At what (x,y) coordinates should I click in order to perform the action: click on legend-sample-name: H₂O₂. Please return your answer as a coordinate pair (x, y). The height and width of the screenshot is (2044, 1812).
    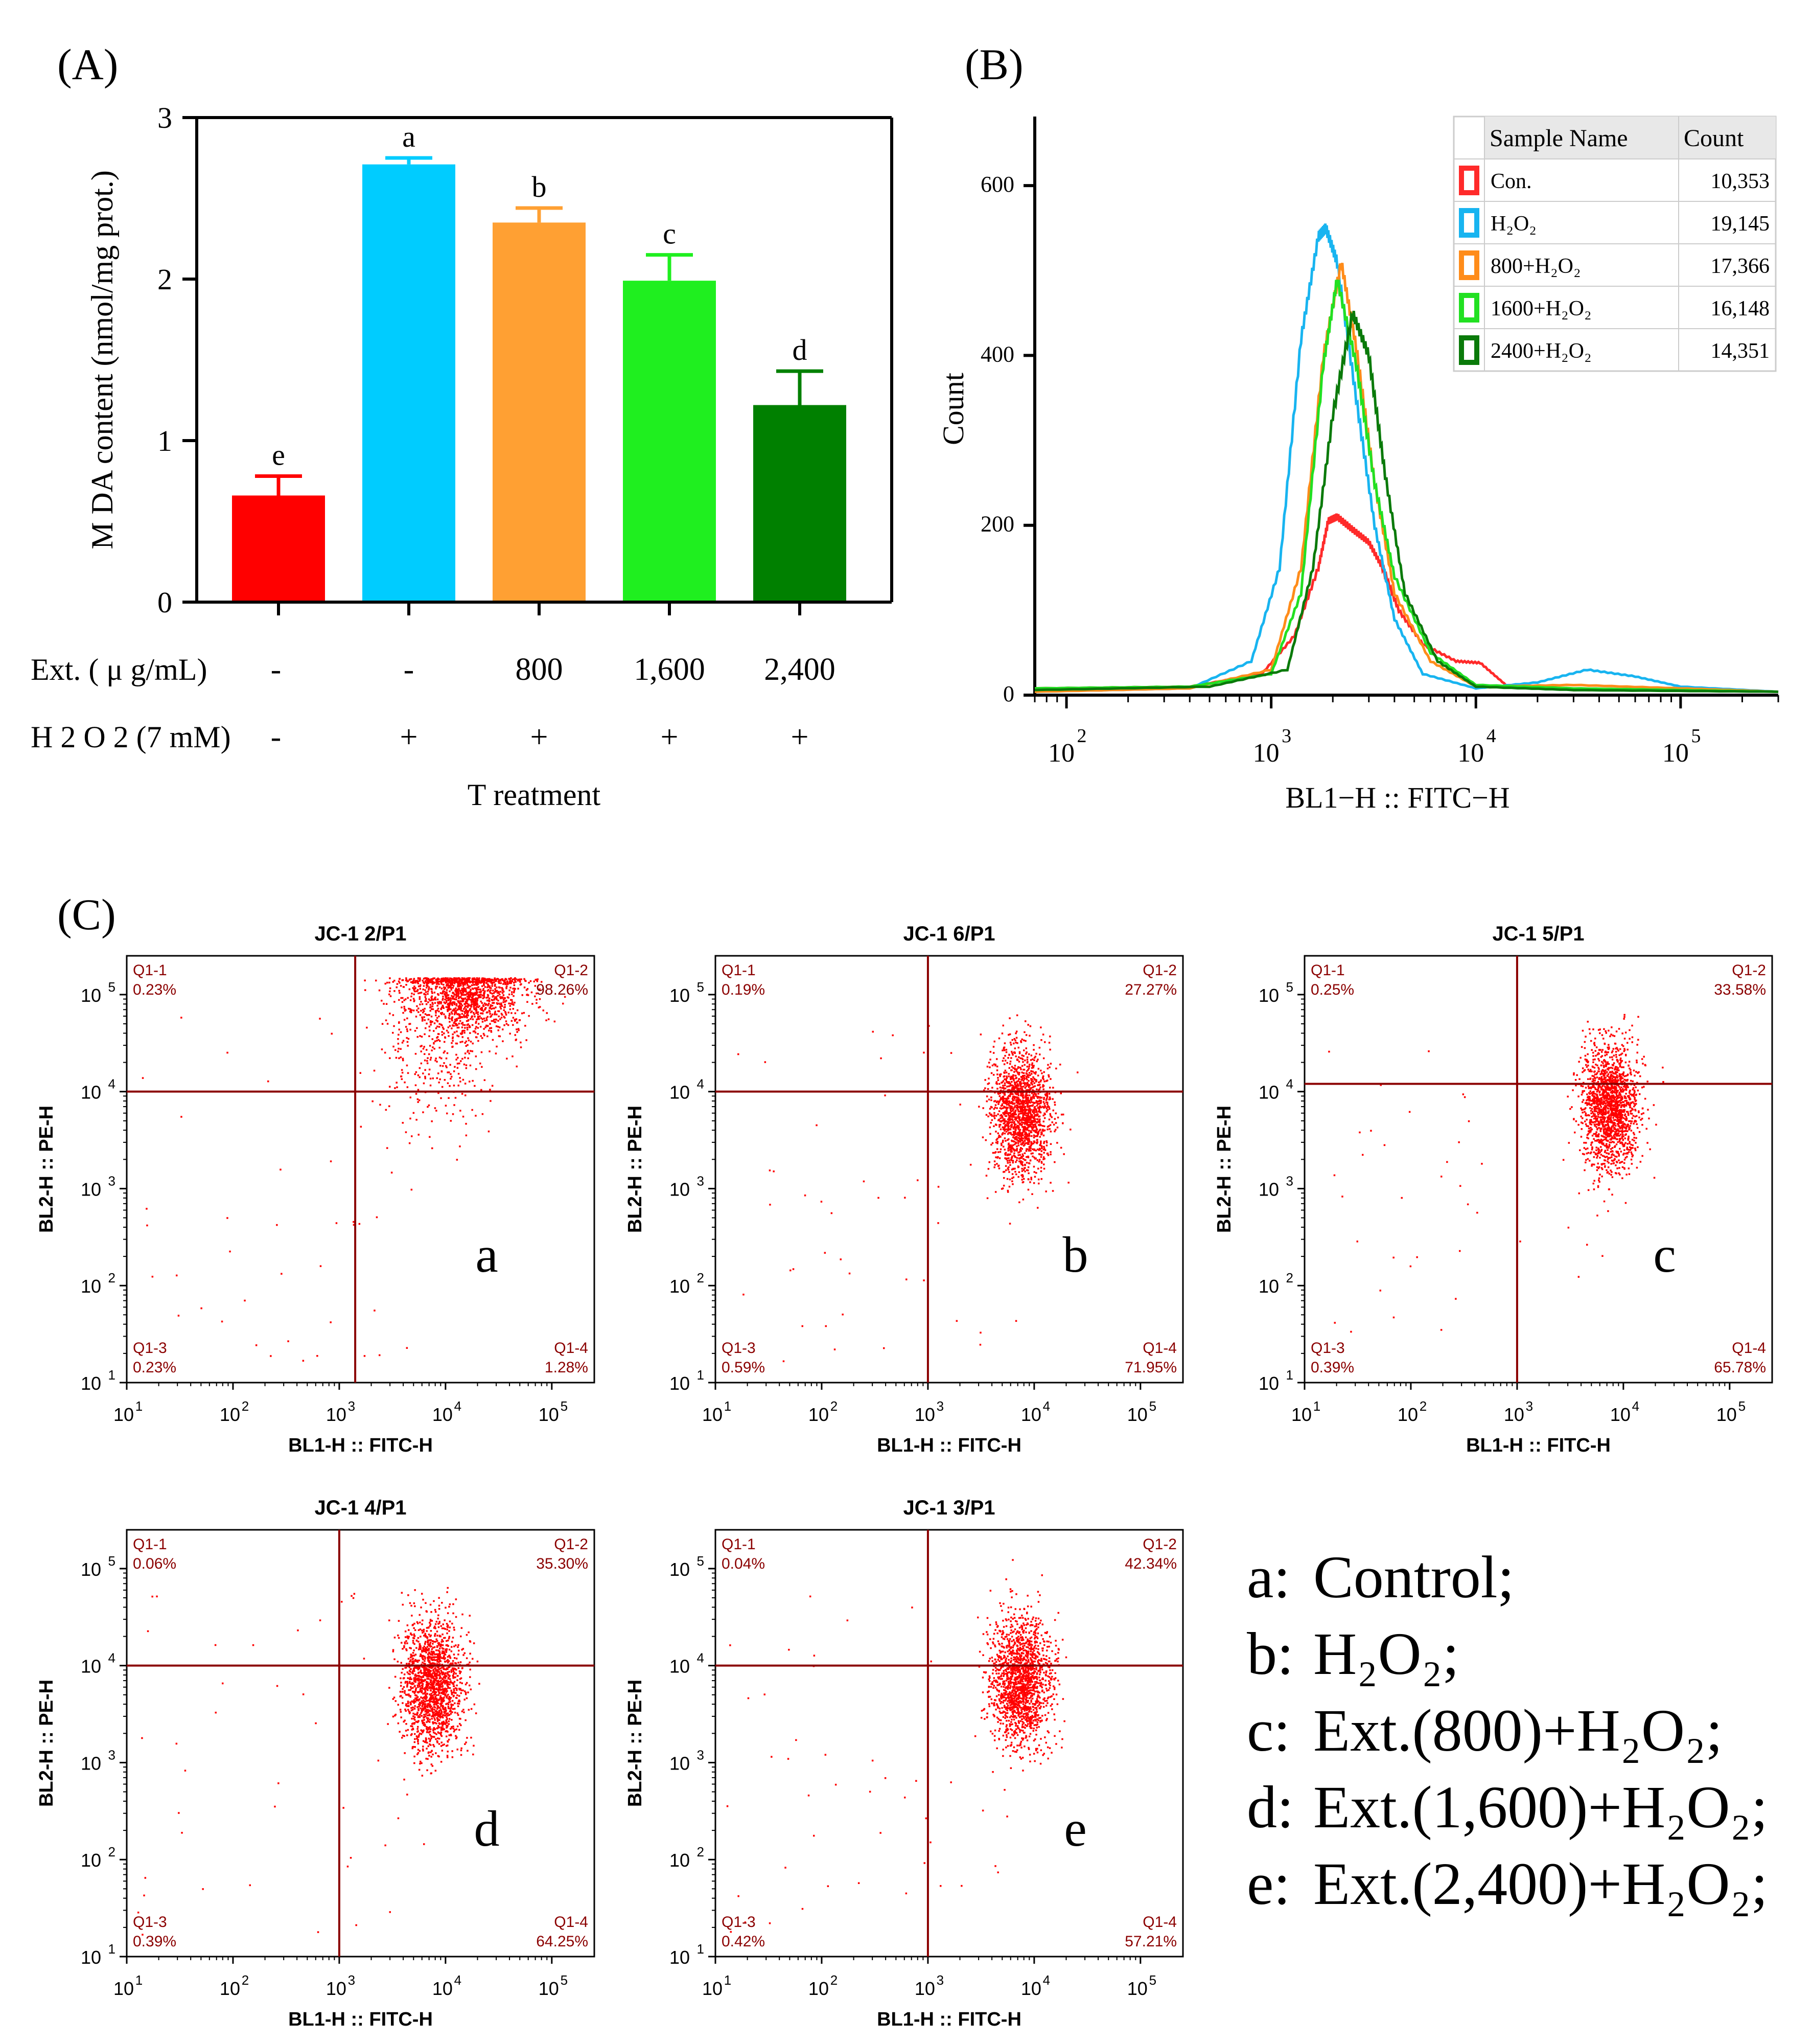
    Looking at the image, I should click on (1514, 224).